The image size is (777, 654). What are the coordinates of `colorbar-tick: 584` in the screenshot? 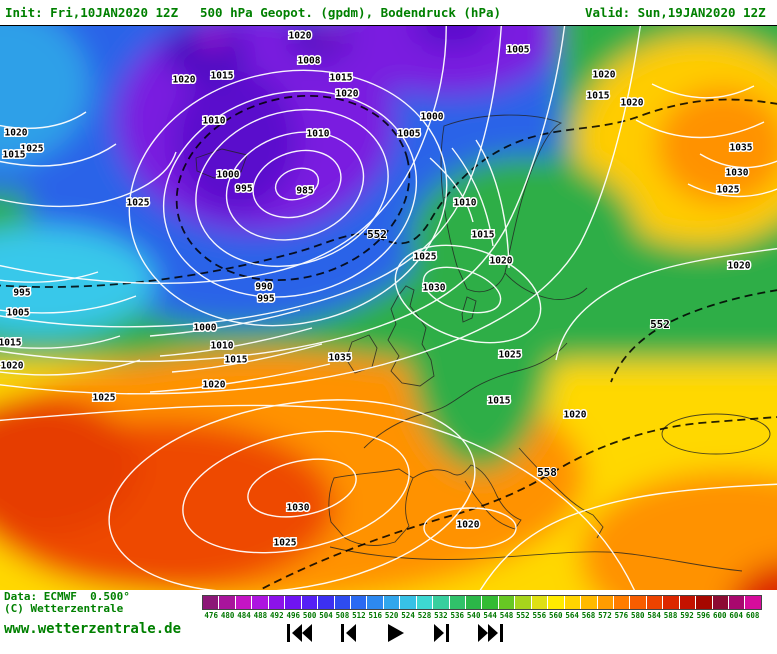 It's located at (654, 615).